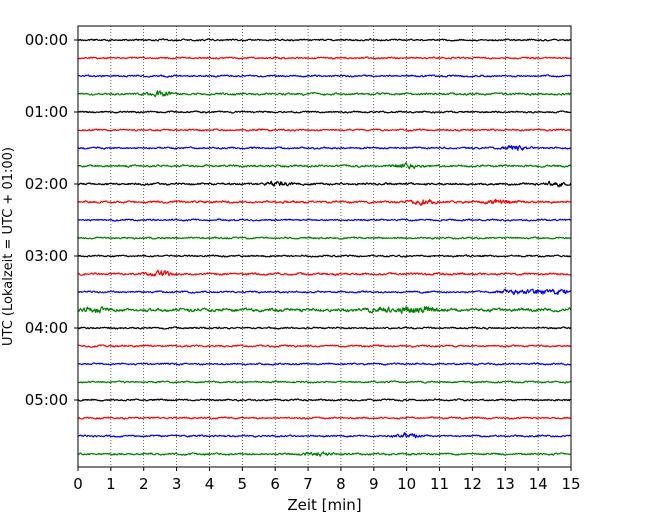 This screenshot has width=650, height=520. I want to click on x-tick-label-3: 3, so click(177, 484).